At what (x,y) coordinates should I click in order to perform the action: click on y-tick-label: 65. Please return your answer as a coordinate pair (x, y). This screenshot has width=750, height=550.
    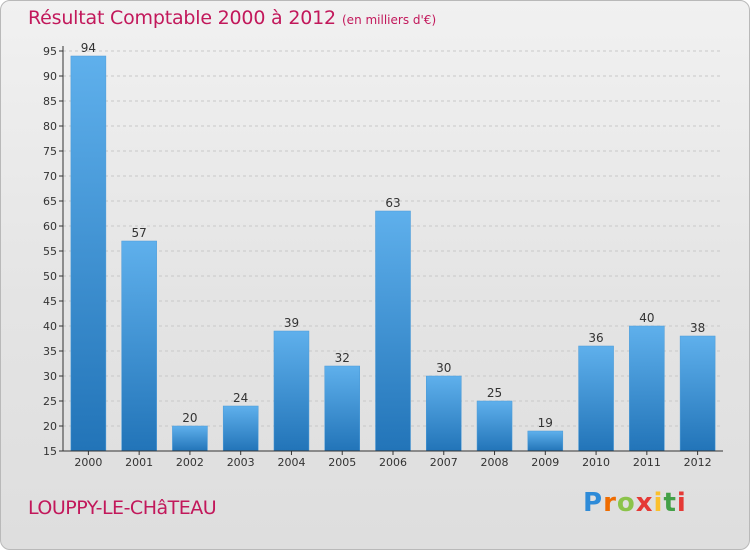
    Looking at the image, I should click on (50, 201).